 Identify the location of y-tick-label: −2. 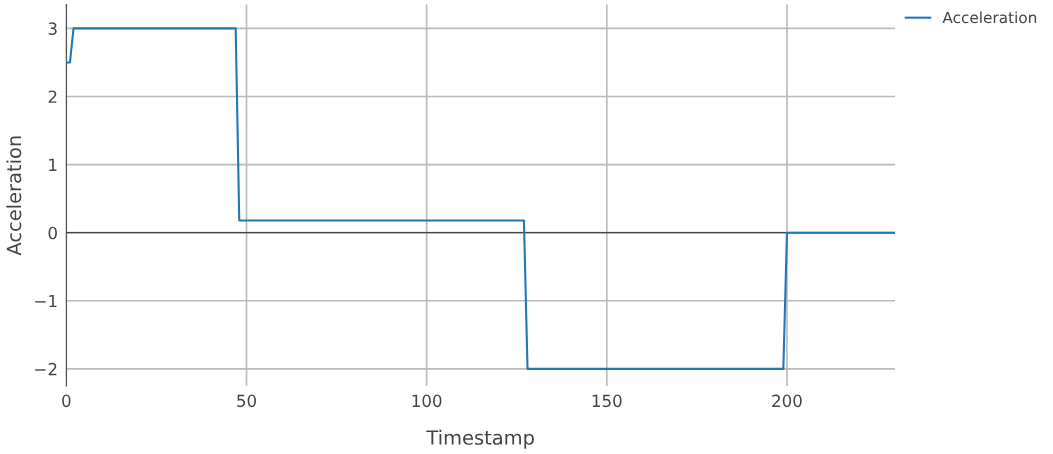
(46, 369).